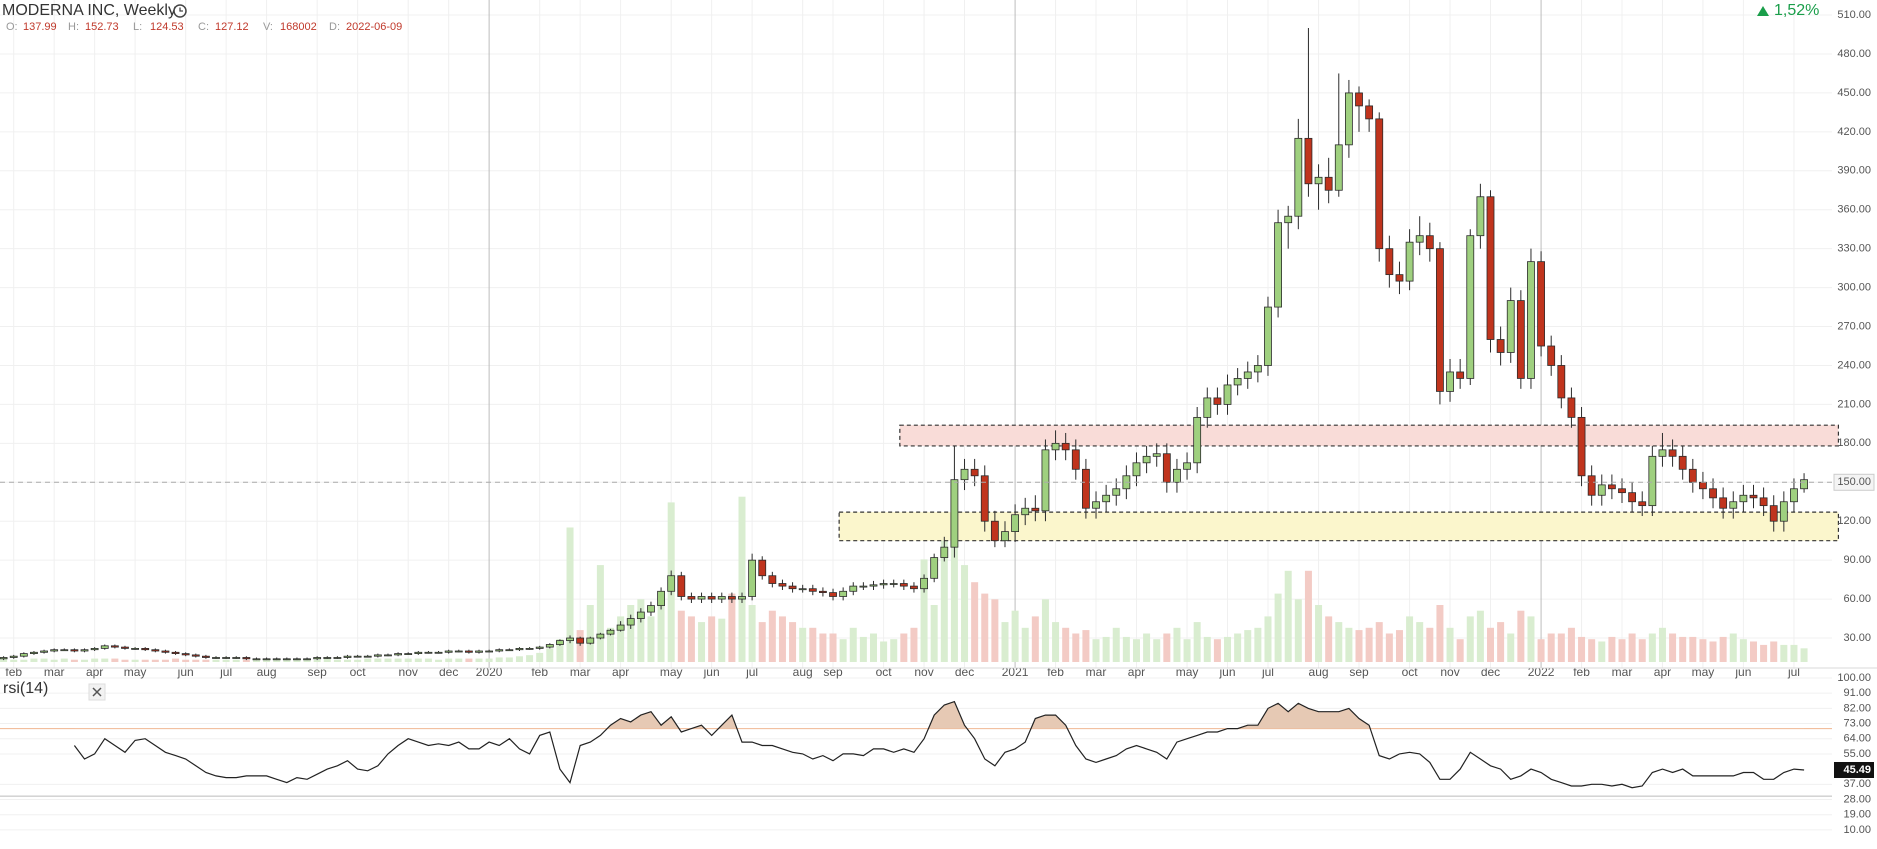  Describe the element at coordinates (374, 27) in the screenshot. I see `field-value: 2022-06-09` at that location.